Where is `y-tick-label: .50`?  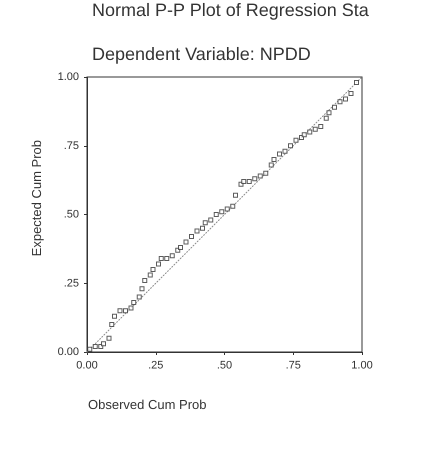 y-tick-label: .50 is located at coordinates (71, 214).